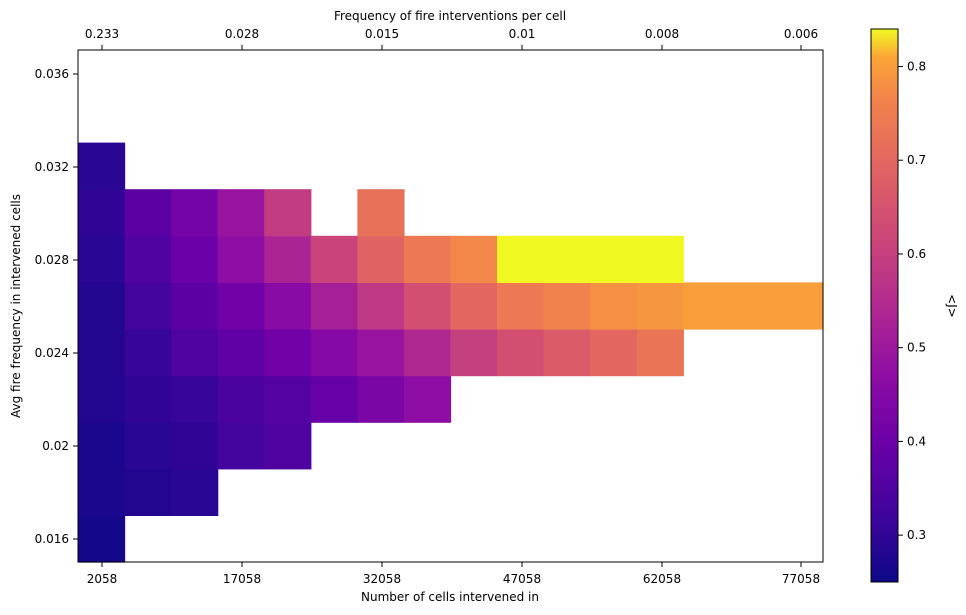  Describe the element at coordinates (522, 579) in the screenshot. I see `x-tick-label: 47058` at that location.